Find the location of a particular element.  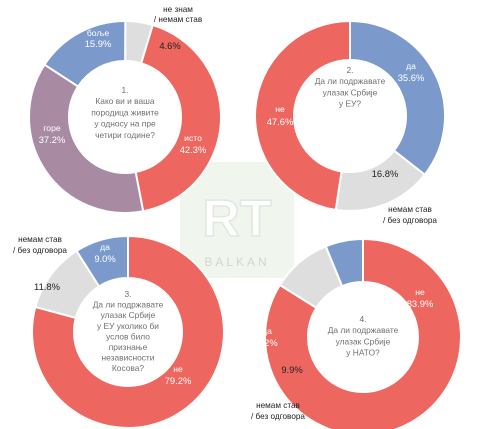

watermark-name: BALKAN is located at coordinates (236, 262).